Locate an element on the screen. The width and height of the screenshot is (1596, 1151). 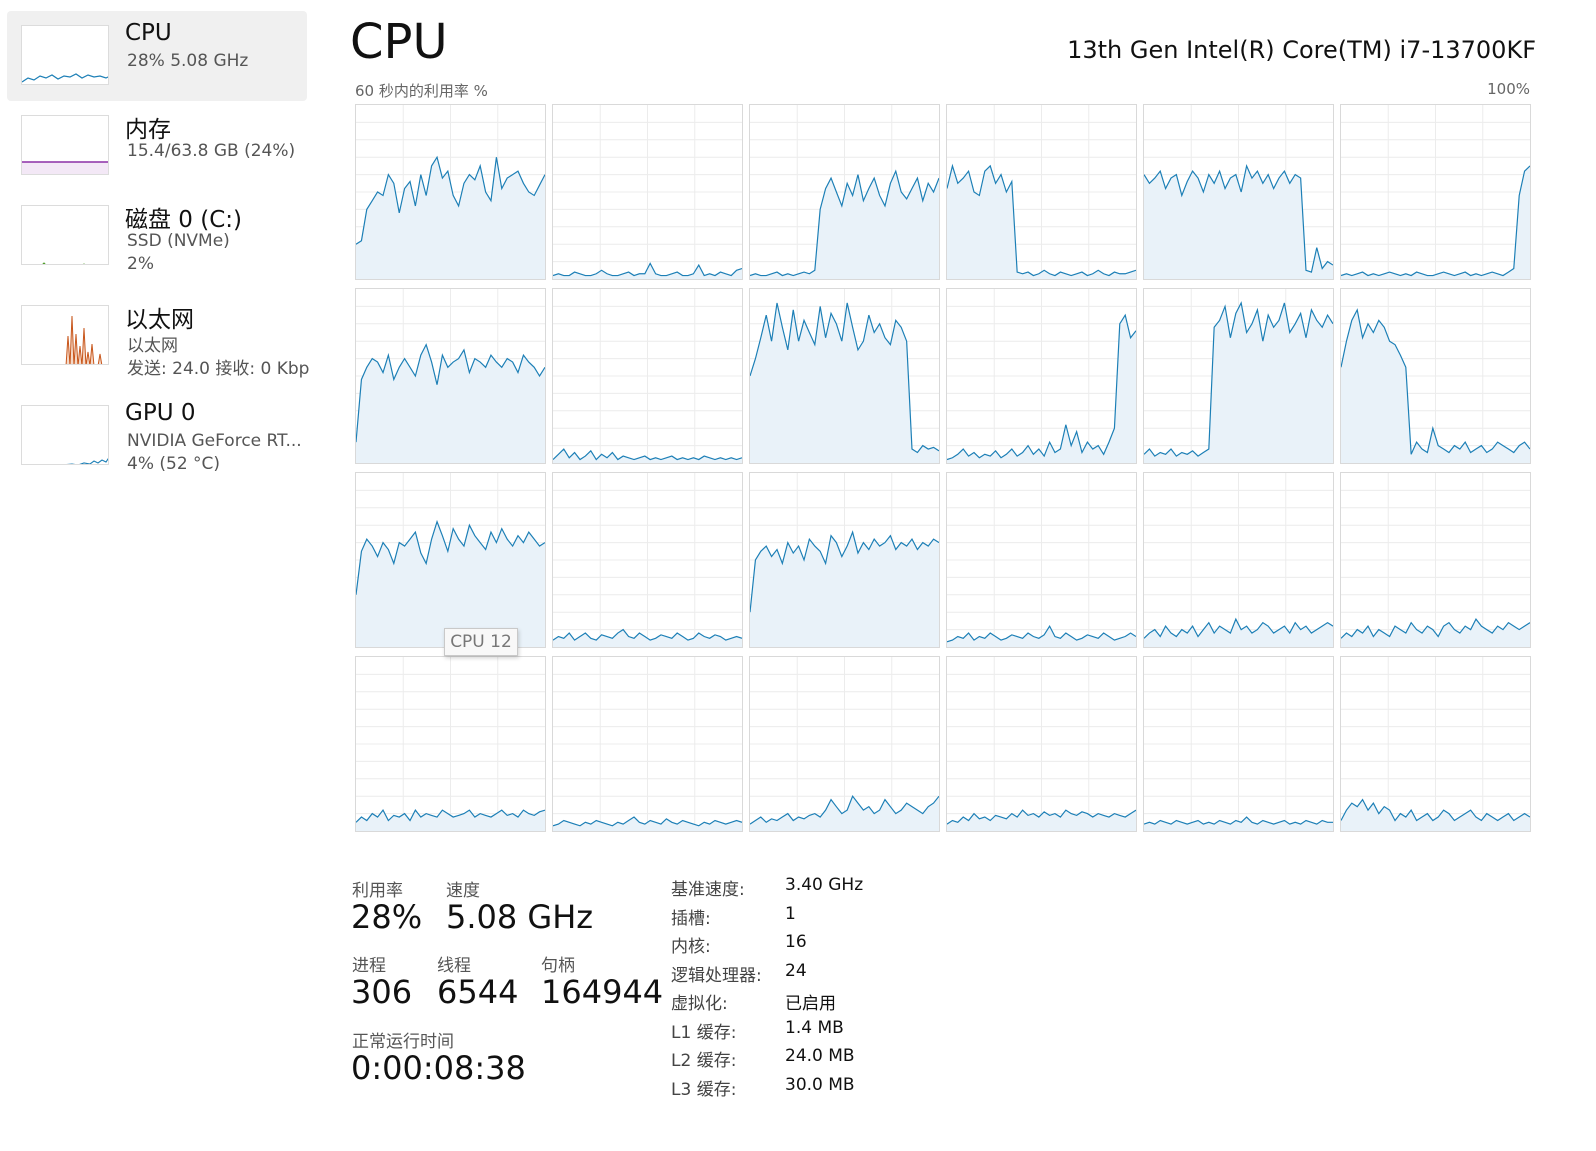
memory-thumbnail-graph is located at coordinates (65, 145).